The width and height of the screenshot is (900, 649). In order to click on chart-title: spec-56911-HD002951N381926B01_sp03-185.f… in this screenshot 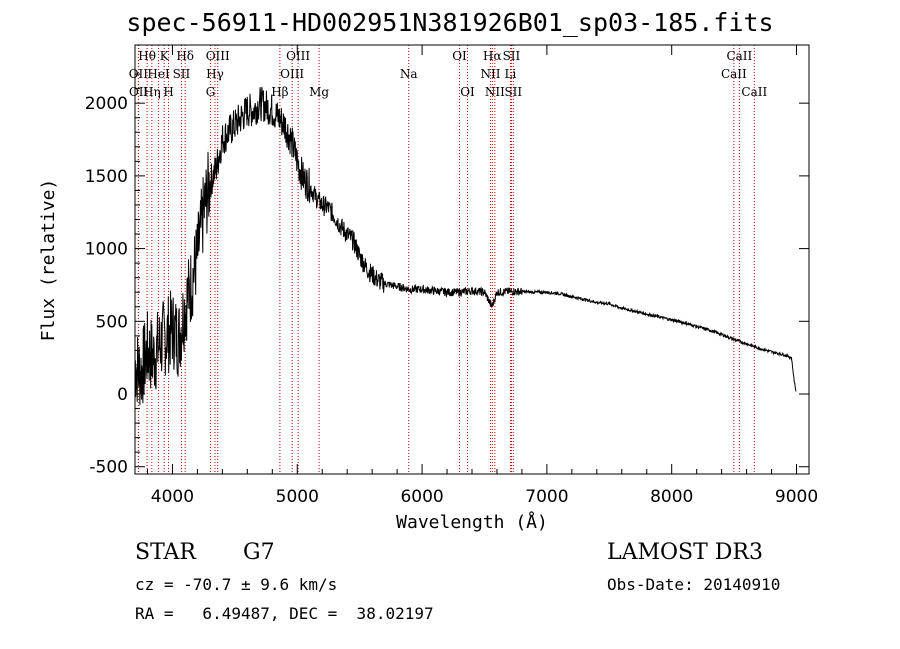, I will do `click(450, 22)`.